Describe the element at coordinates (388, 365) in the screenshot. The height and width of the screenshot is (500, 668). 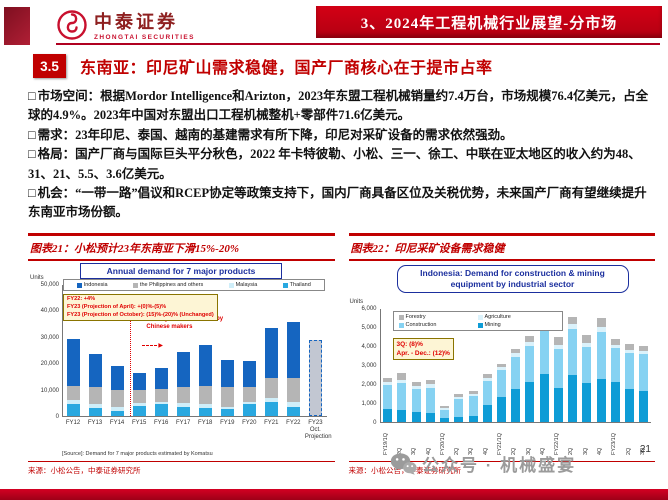
I see `bar-FY19-1Q` at that location.